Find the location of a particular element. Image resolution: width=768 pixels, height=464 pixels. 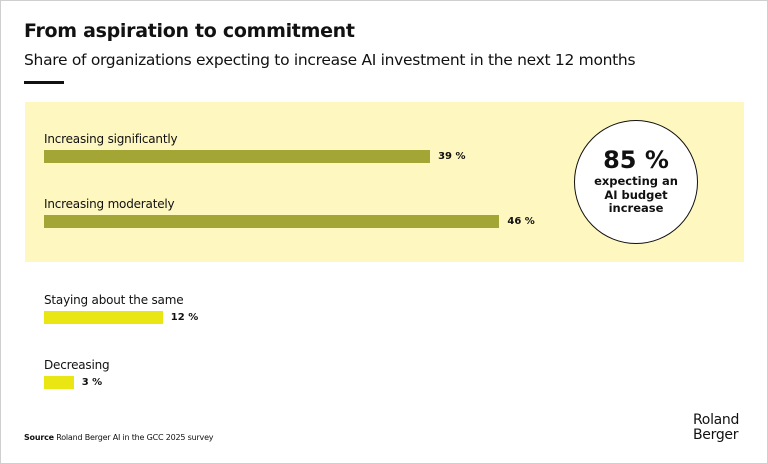

chart-title: From aspiration to commitment is located at coordinates (189, 31).